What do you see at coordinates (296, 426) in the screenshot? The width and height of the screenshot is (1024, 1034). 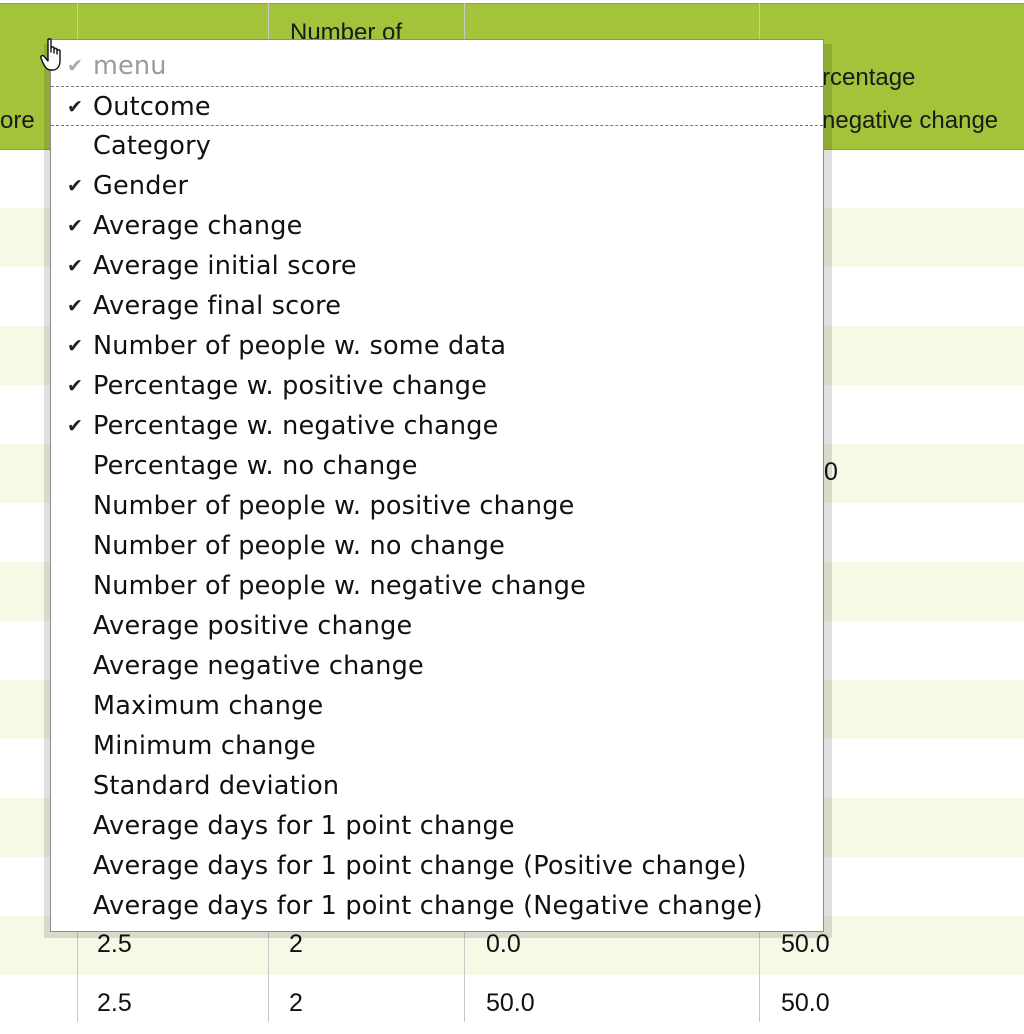 I see `menu-item-label: Percentage w. negative change` at bounding box center [296, 426].